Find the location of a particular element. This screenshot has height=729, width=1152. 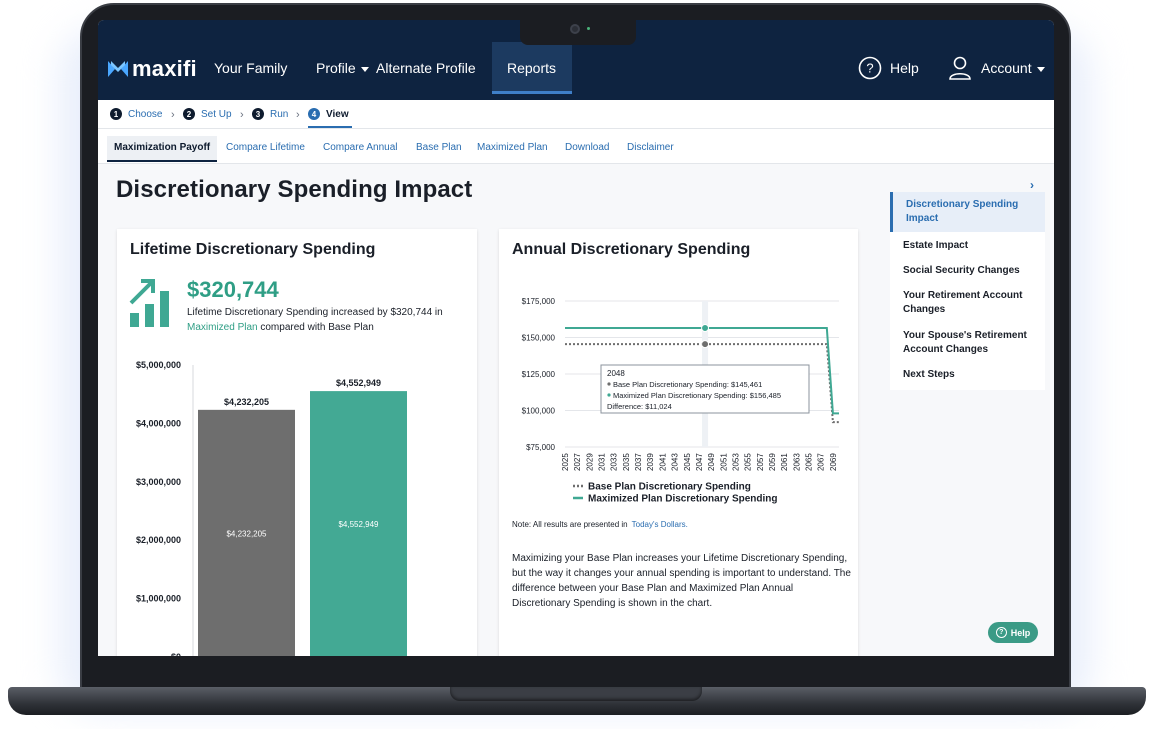

x-tick-label: 2053 is located at coordinates (735, 462).